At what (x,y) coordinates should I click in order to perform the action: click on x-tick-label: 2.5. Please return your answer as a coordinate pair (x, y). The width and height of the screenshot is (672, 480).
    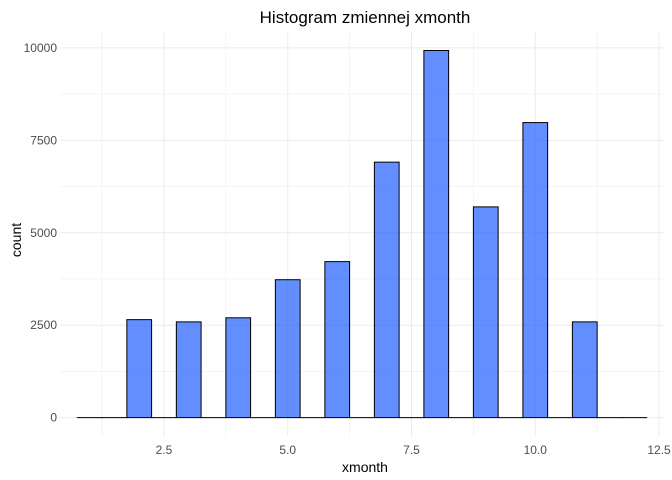
    Looking at the image, I should click on (164, 450).